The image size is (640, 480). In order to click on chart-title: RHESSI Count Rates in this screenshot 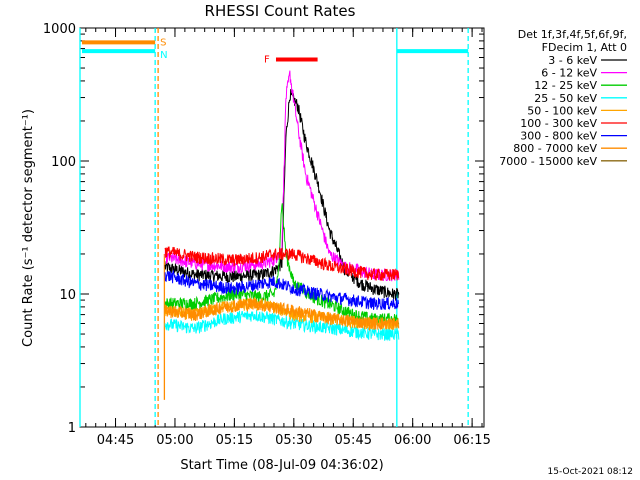, I will do `click(280, 11)`.